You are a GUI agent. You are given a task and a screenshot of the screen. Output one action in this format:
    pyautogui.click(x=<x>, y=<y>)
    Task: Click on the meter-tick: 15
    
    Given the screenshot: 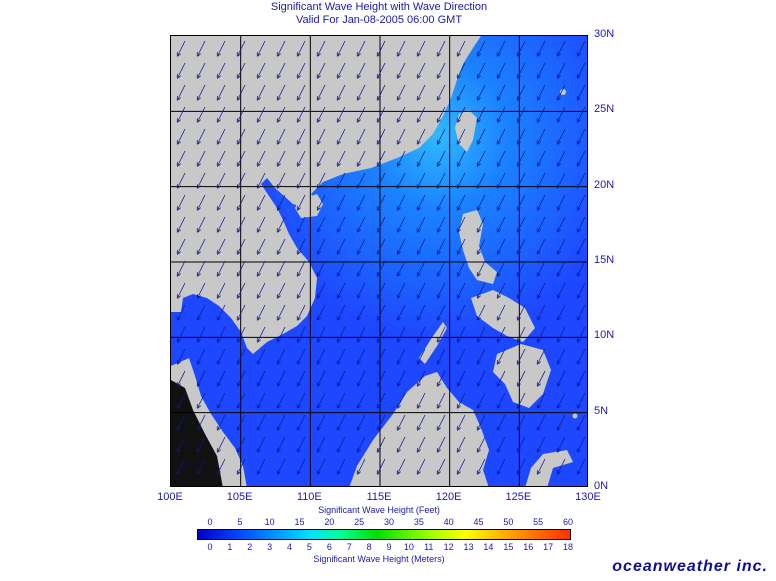 What is the action you would take?
    pyautogui.click(x=508, y=547)
    